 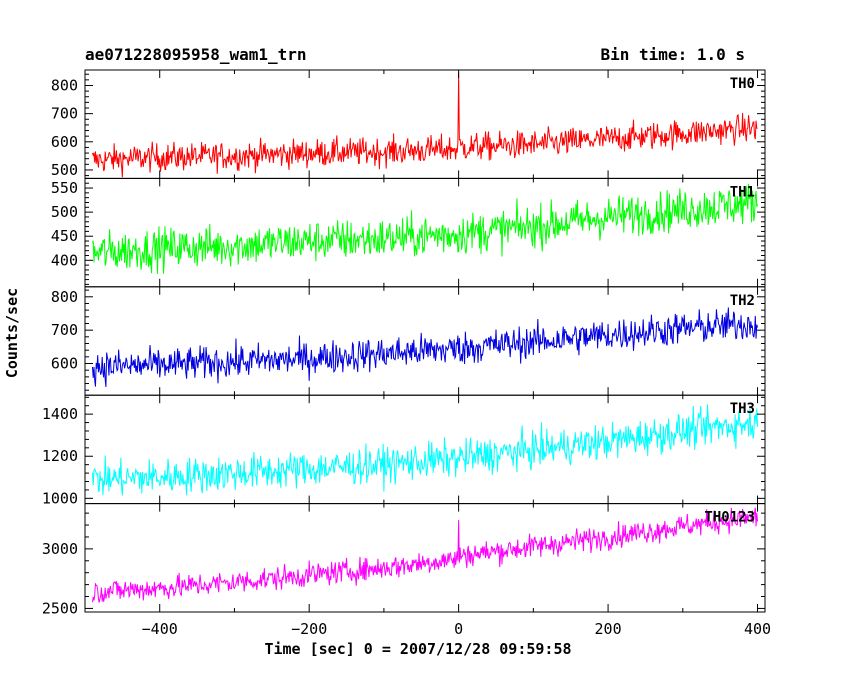 I want to click on y-tick-label: 400, so click(x=64, y=260).